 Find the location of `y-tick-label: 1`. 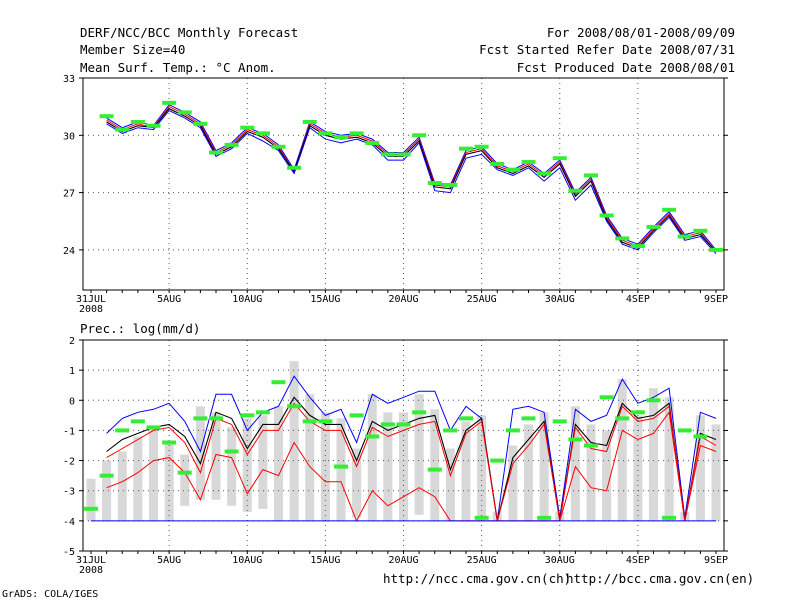

y-tick-label: 1 is located at coordinates (72, 371).